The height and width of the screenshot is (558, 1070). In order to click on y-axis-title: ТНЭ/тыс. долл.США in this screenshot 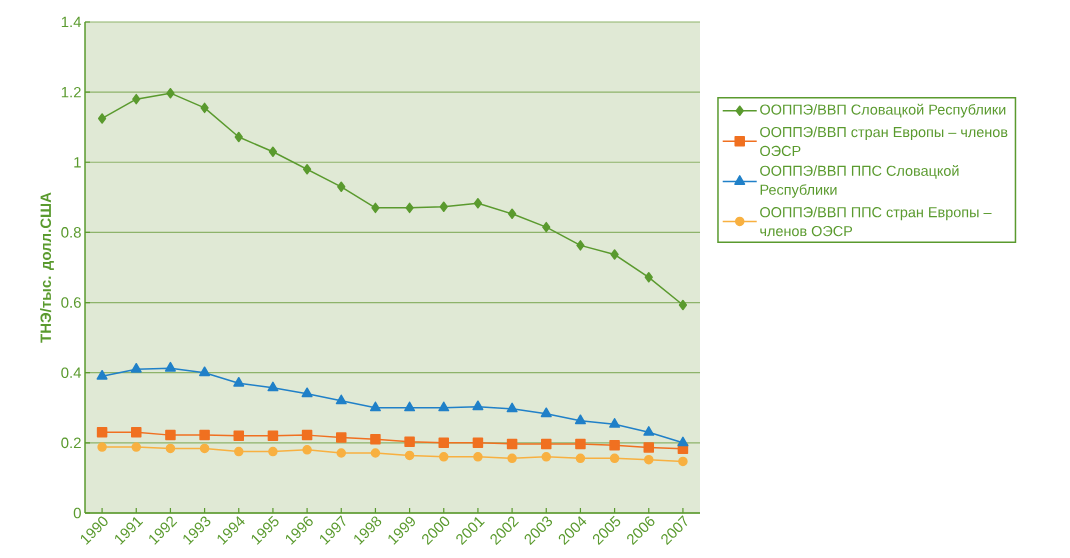, I will do `click(47, 267)`.